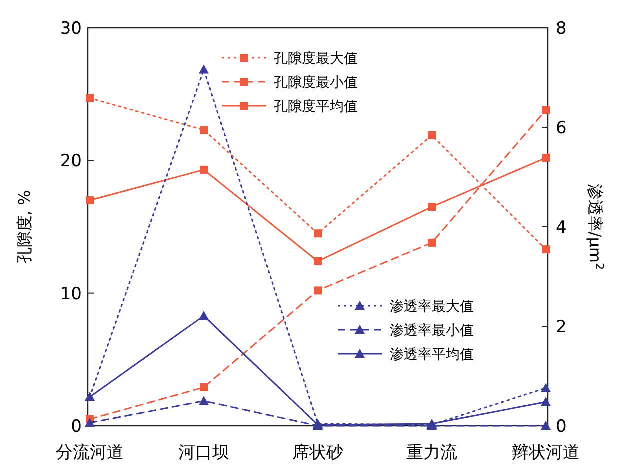 This screenshot has width=621, height=475. What do you see at coordinates (432, 453) in the screenshot?
I see `x-tick-label: 重力流` at bounding box center [432, 453].